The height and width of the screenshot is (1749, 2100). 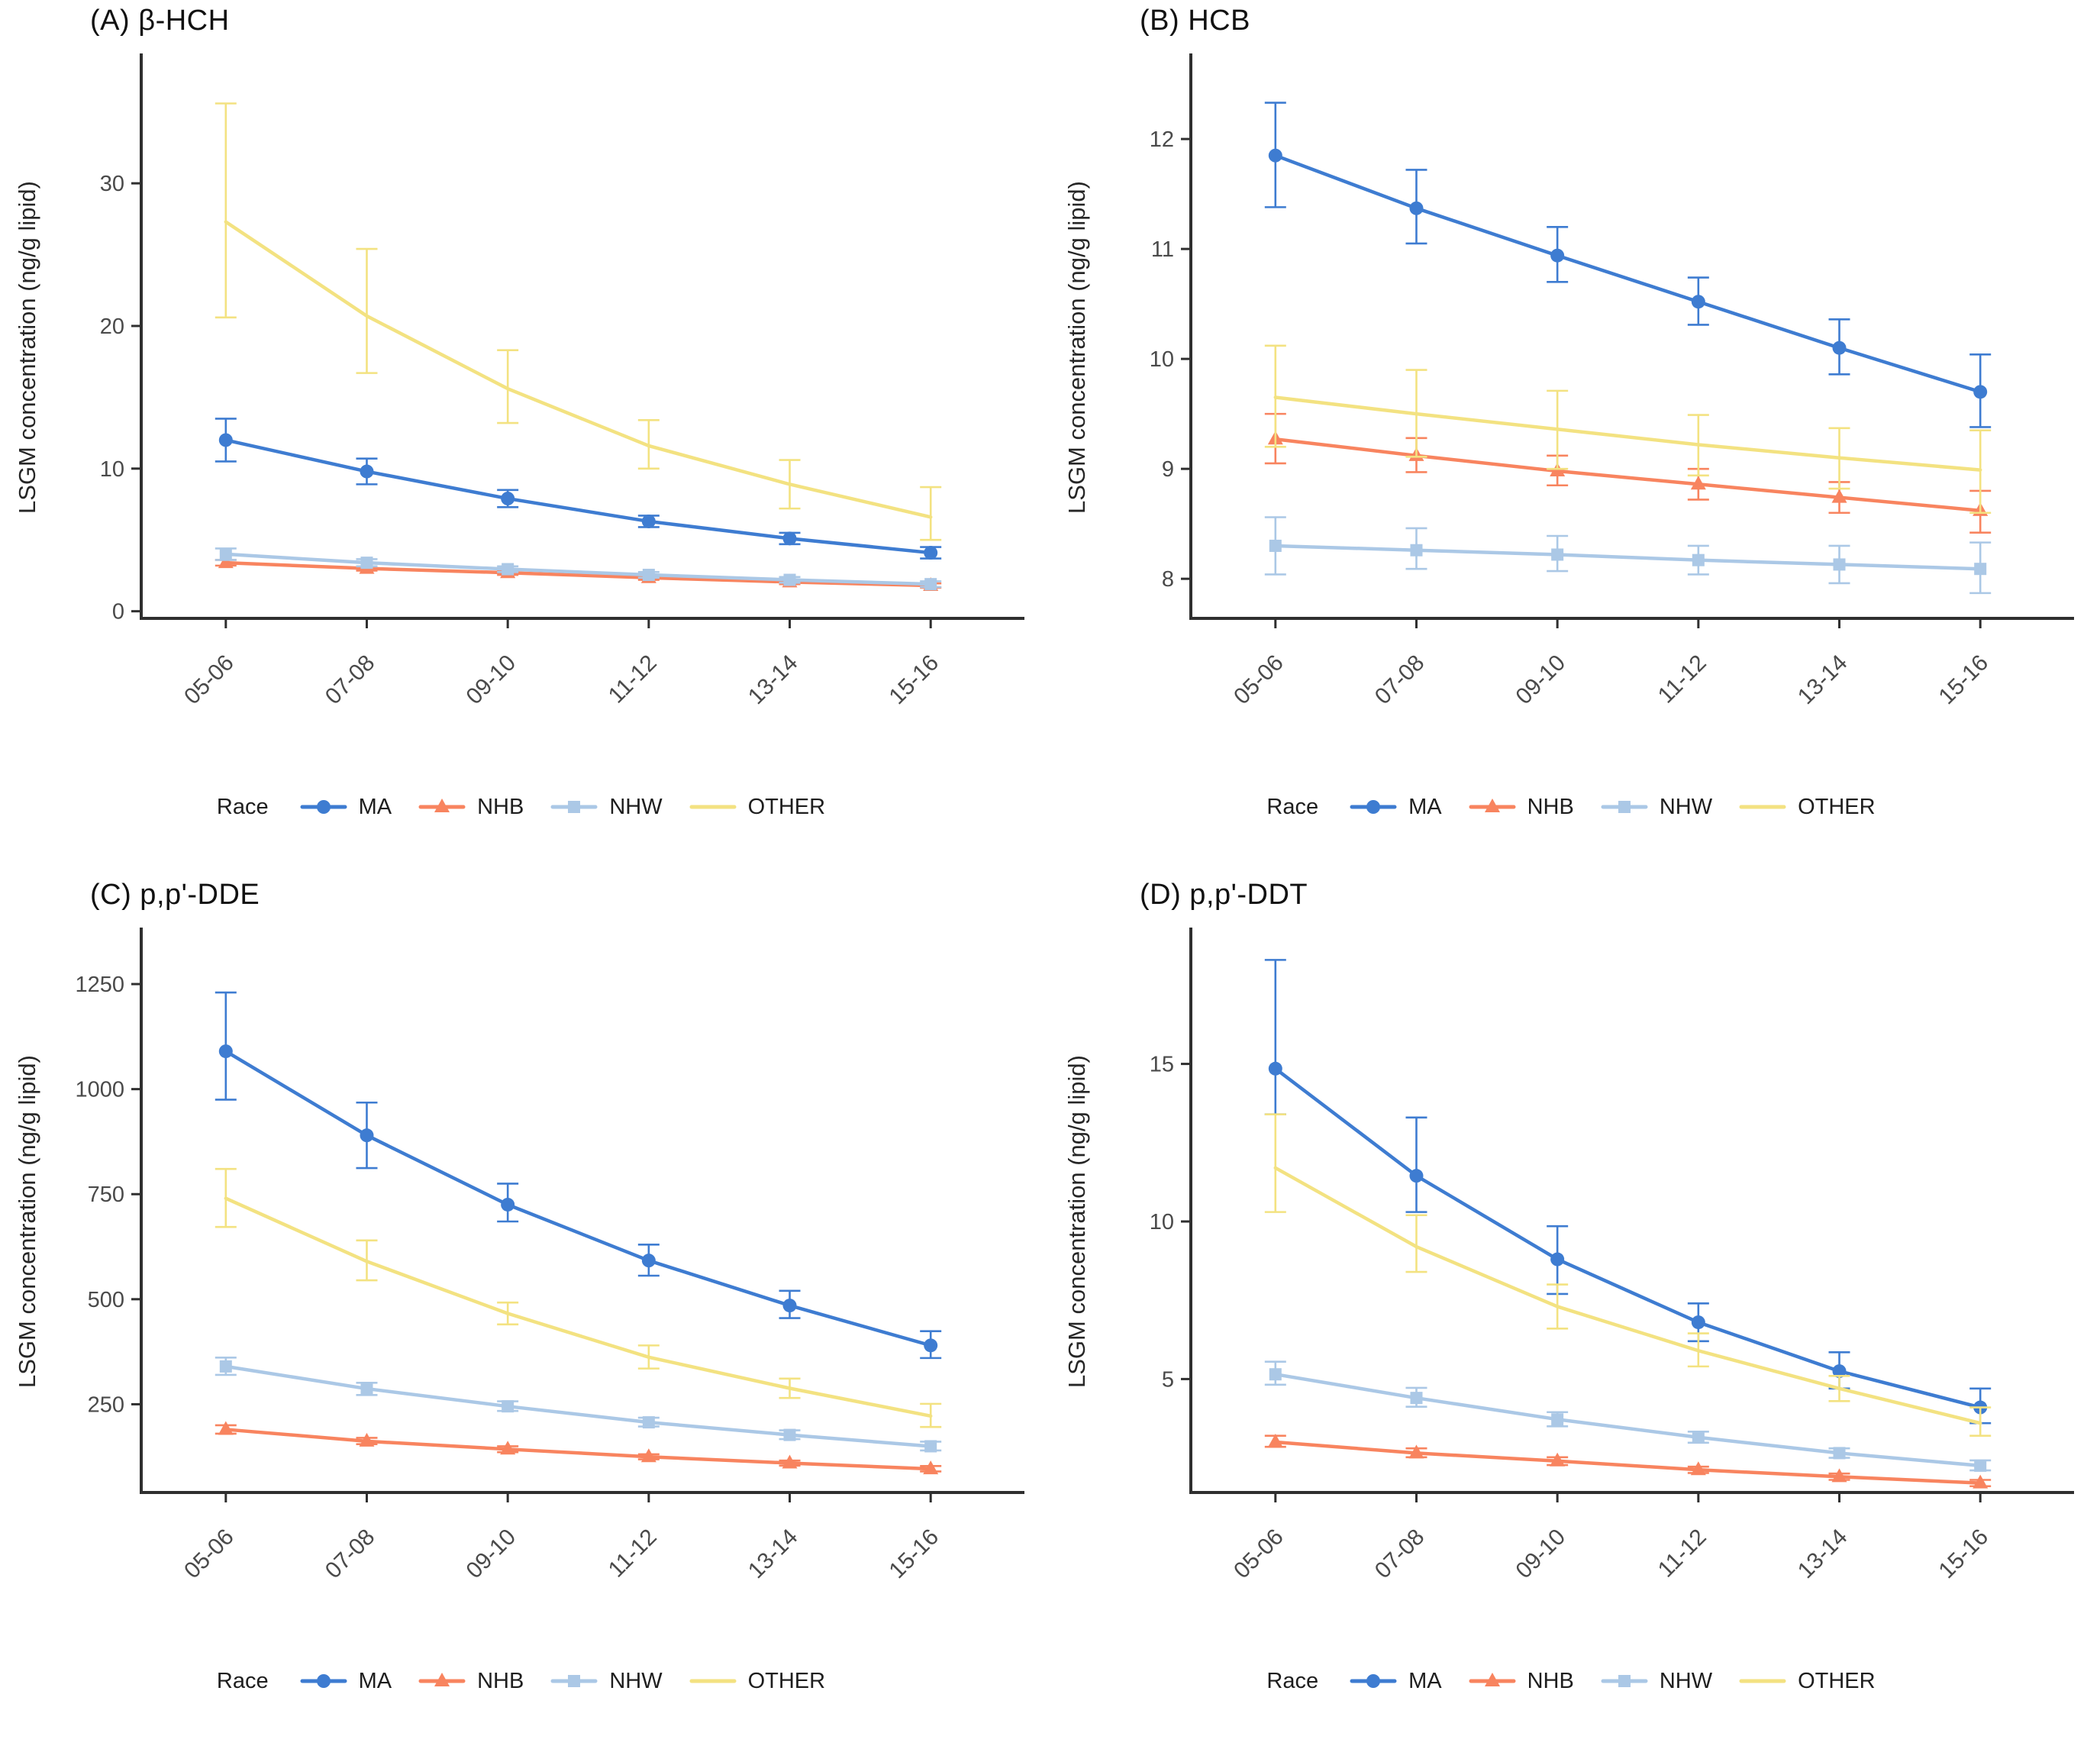 I want to click on y-tick-label: 12, so click(x=1162, y=140).